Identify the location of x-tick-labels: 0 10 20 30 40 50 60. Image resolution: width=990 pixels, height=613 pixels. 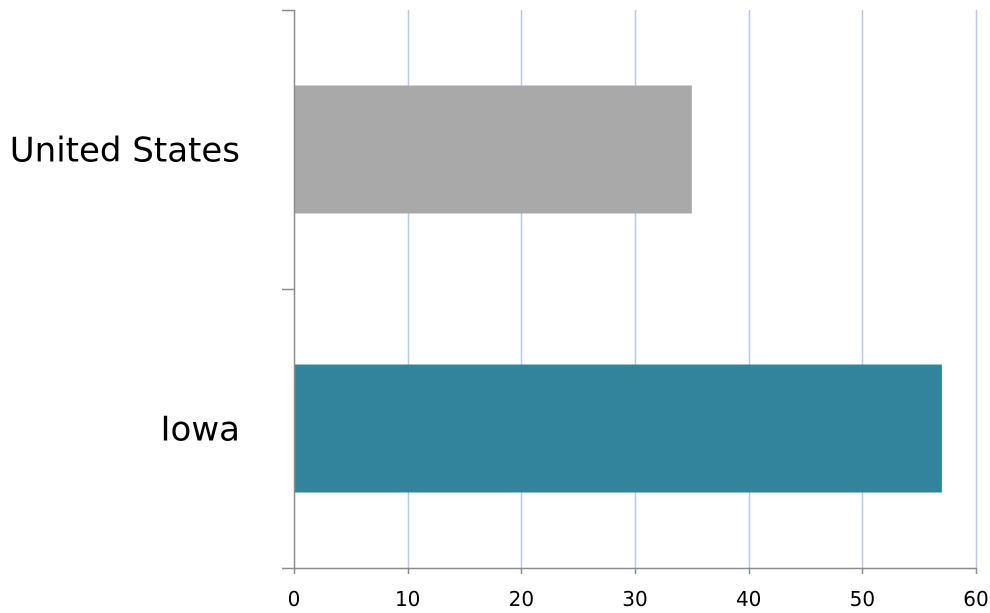
(638, 599).